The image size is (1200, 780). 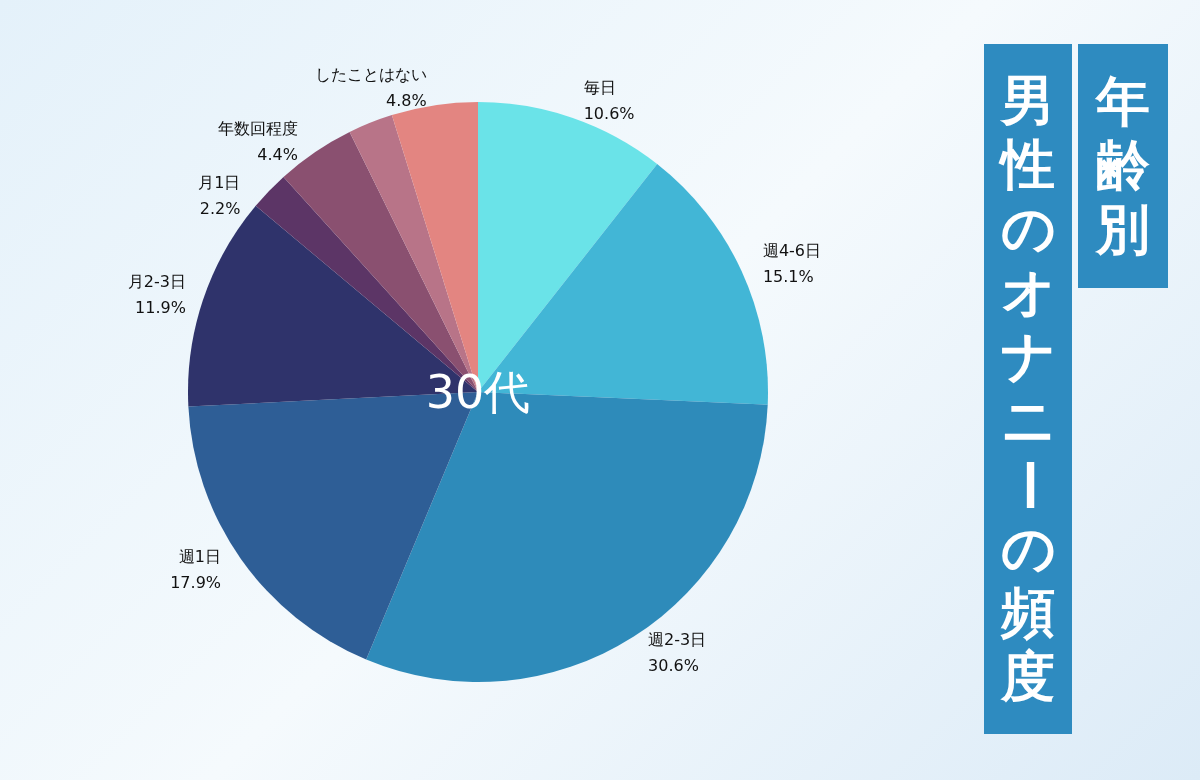 I want to click on slice-label: 週2-3日, so click(x=677, y=639).